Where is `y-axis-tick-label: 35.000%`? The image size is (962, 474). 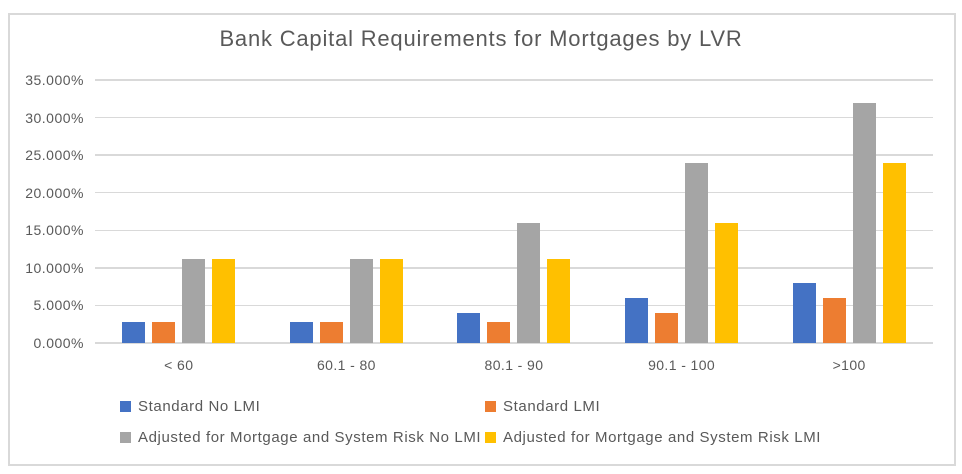 y-axis-tick-label: 35.000% is located at coordinates (54, 80).